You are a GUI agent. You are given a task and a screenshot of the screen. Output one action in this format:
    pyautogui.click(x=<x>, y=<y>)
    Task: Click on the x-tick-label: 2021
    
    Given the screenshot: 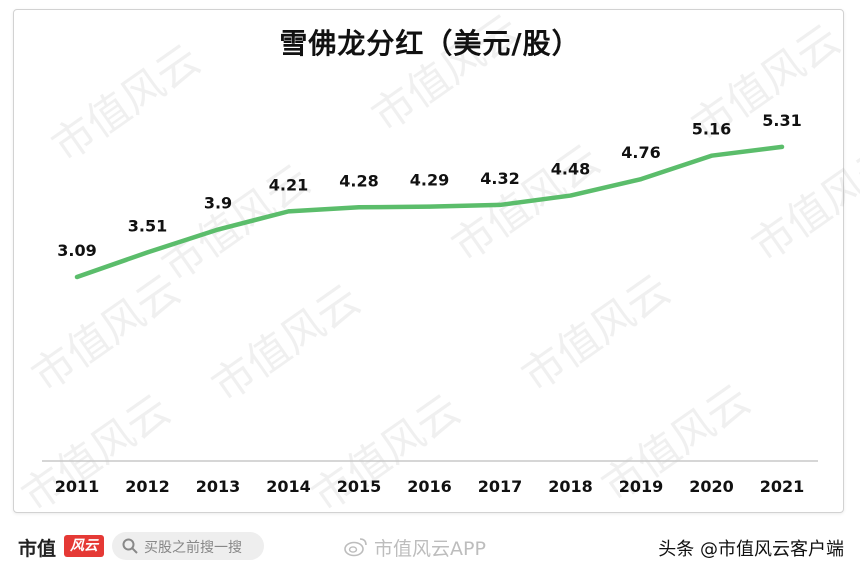 What is the action you would take?
    pyautogui.click(x=782, y=486)
    